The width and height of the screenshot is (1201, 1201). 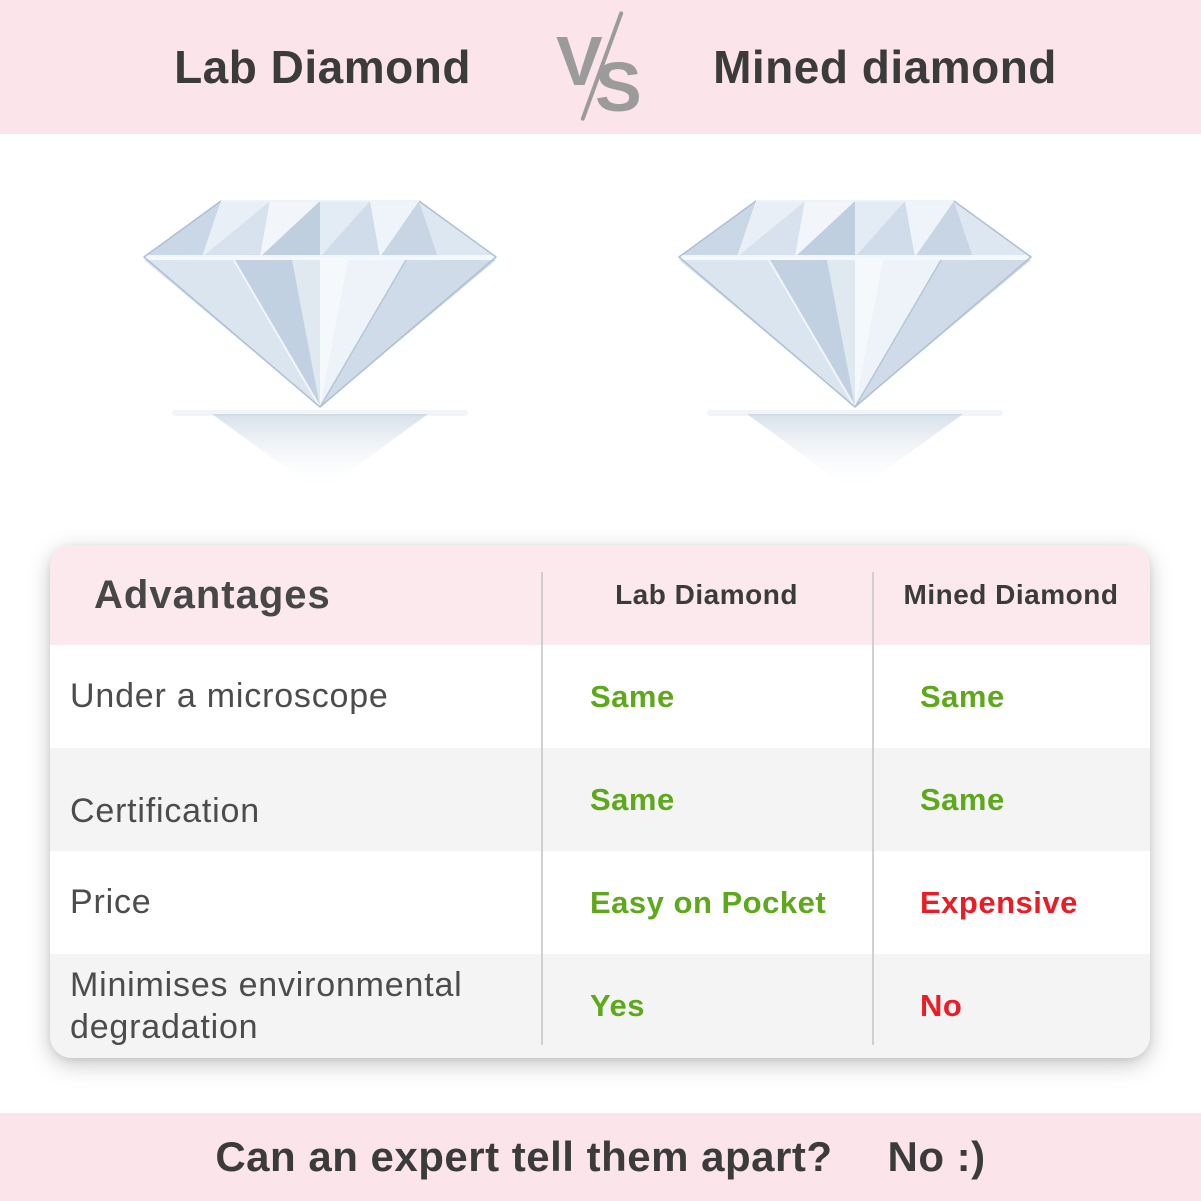 What do you see at coordinates (708, 902) in the screenshot?
I see `lab-value: Easy on Pocket` at bounding box center [708, 902].